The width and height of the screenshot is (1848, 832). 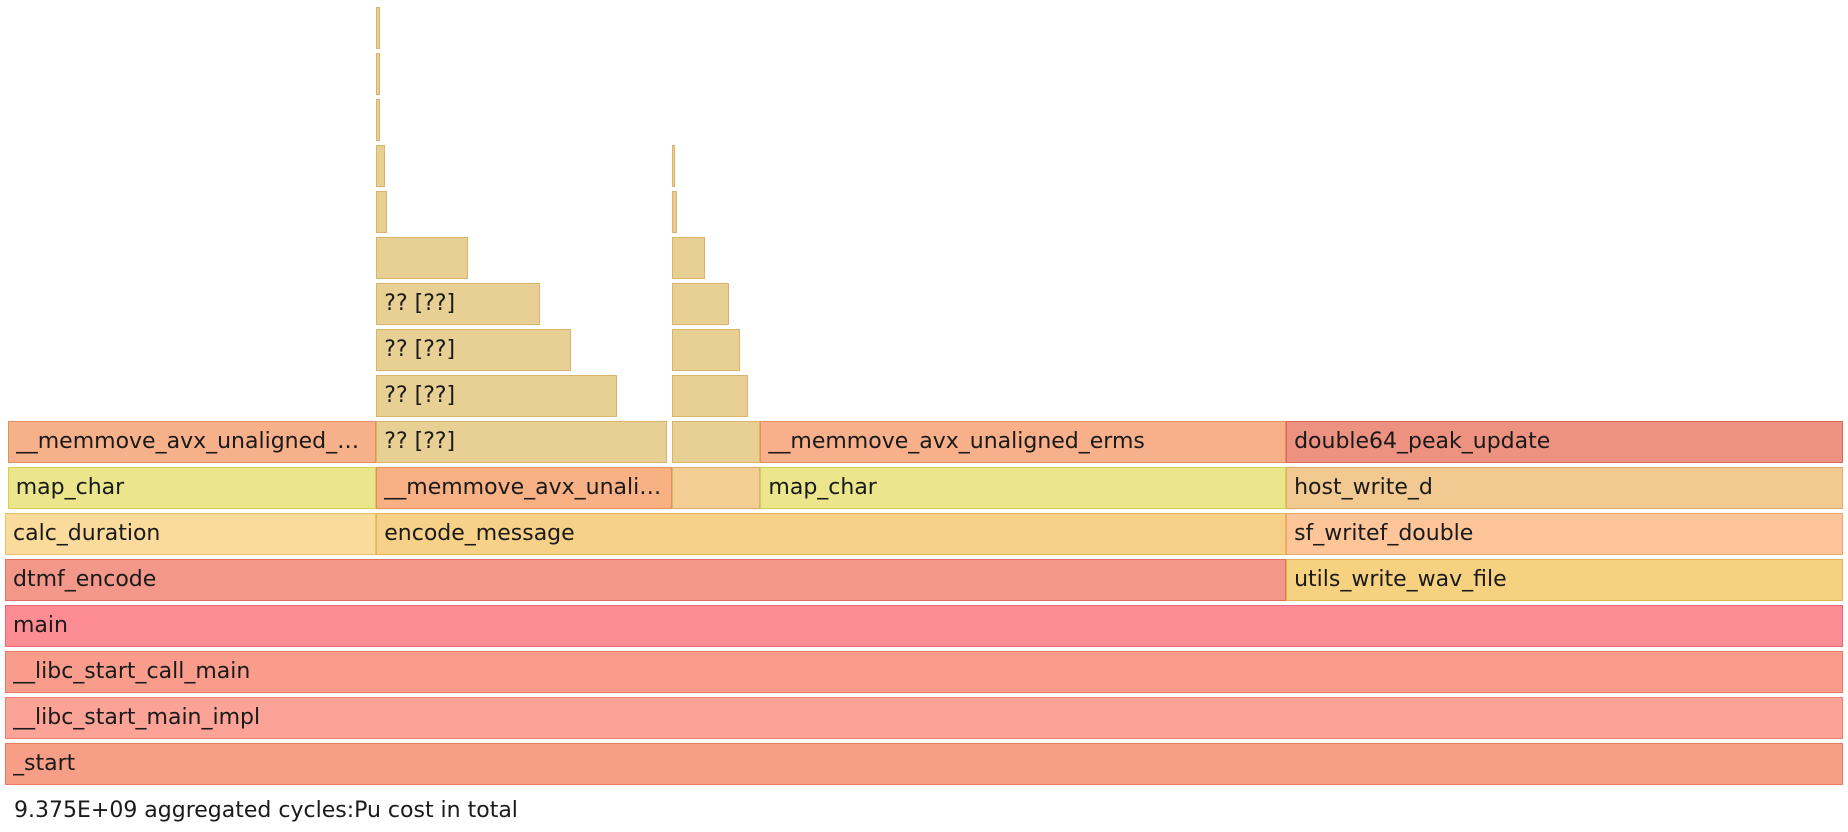 What do you see at coordinates (924, 718) in the screenshot?
I see `flame-frame-libc-start-main-impl: __libc_start_main_impl` at bounding box center [924, 718].